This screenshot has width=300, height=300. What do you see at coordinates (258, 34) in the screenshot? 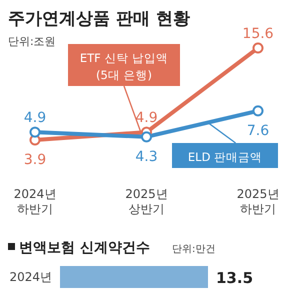
I see `data-label: 15.6` at bounding box center [258, 34].